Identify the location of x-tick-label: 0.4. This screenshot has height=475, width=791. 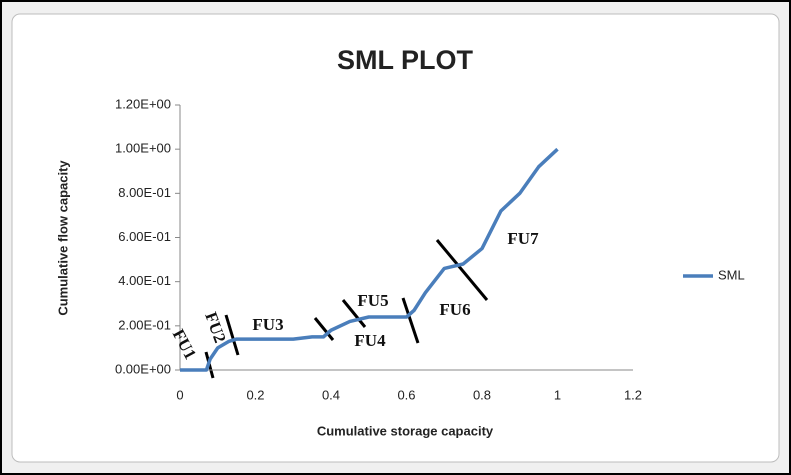
(331, 394).